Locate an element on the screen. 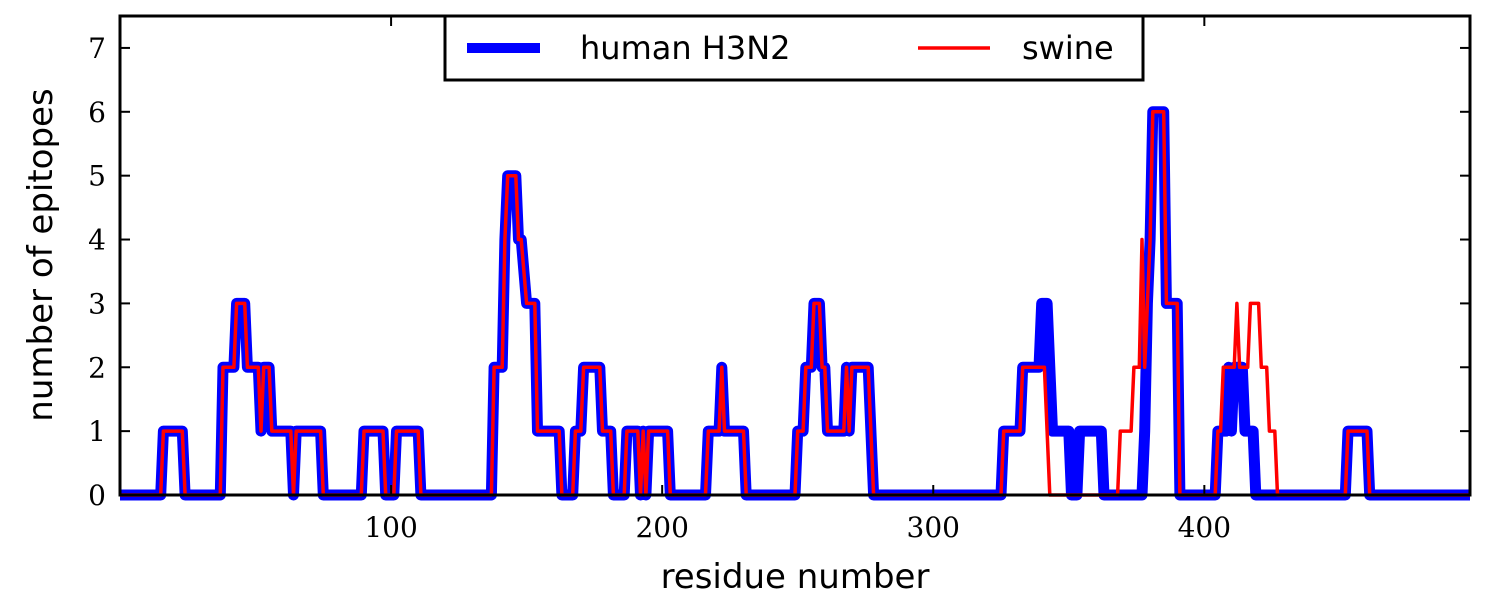 The width and height of the screenshot is (1500, 600). legend-label-human-h3n2: human H3N2 is located at coordinates (685, 48).